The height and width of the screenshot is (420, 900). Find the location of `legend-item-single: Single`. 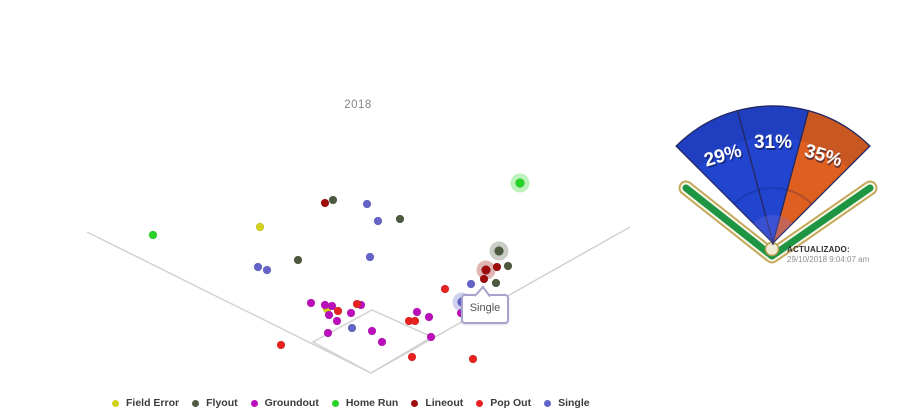

legend-item-single: Single is located at coordinates (567, 403).